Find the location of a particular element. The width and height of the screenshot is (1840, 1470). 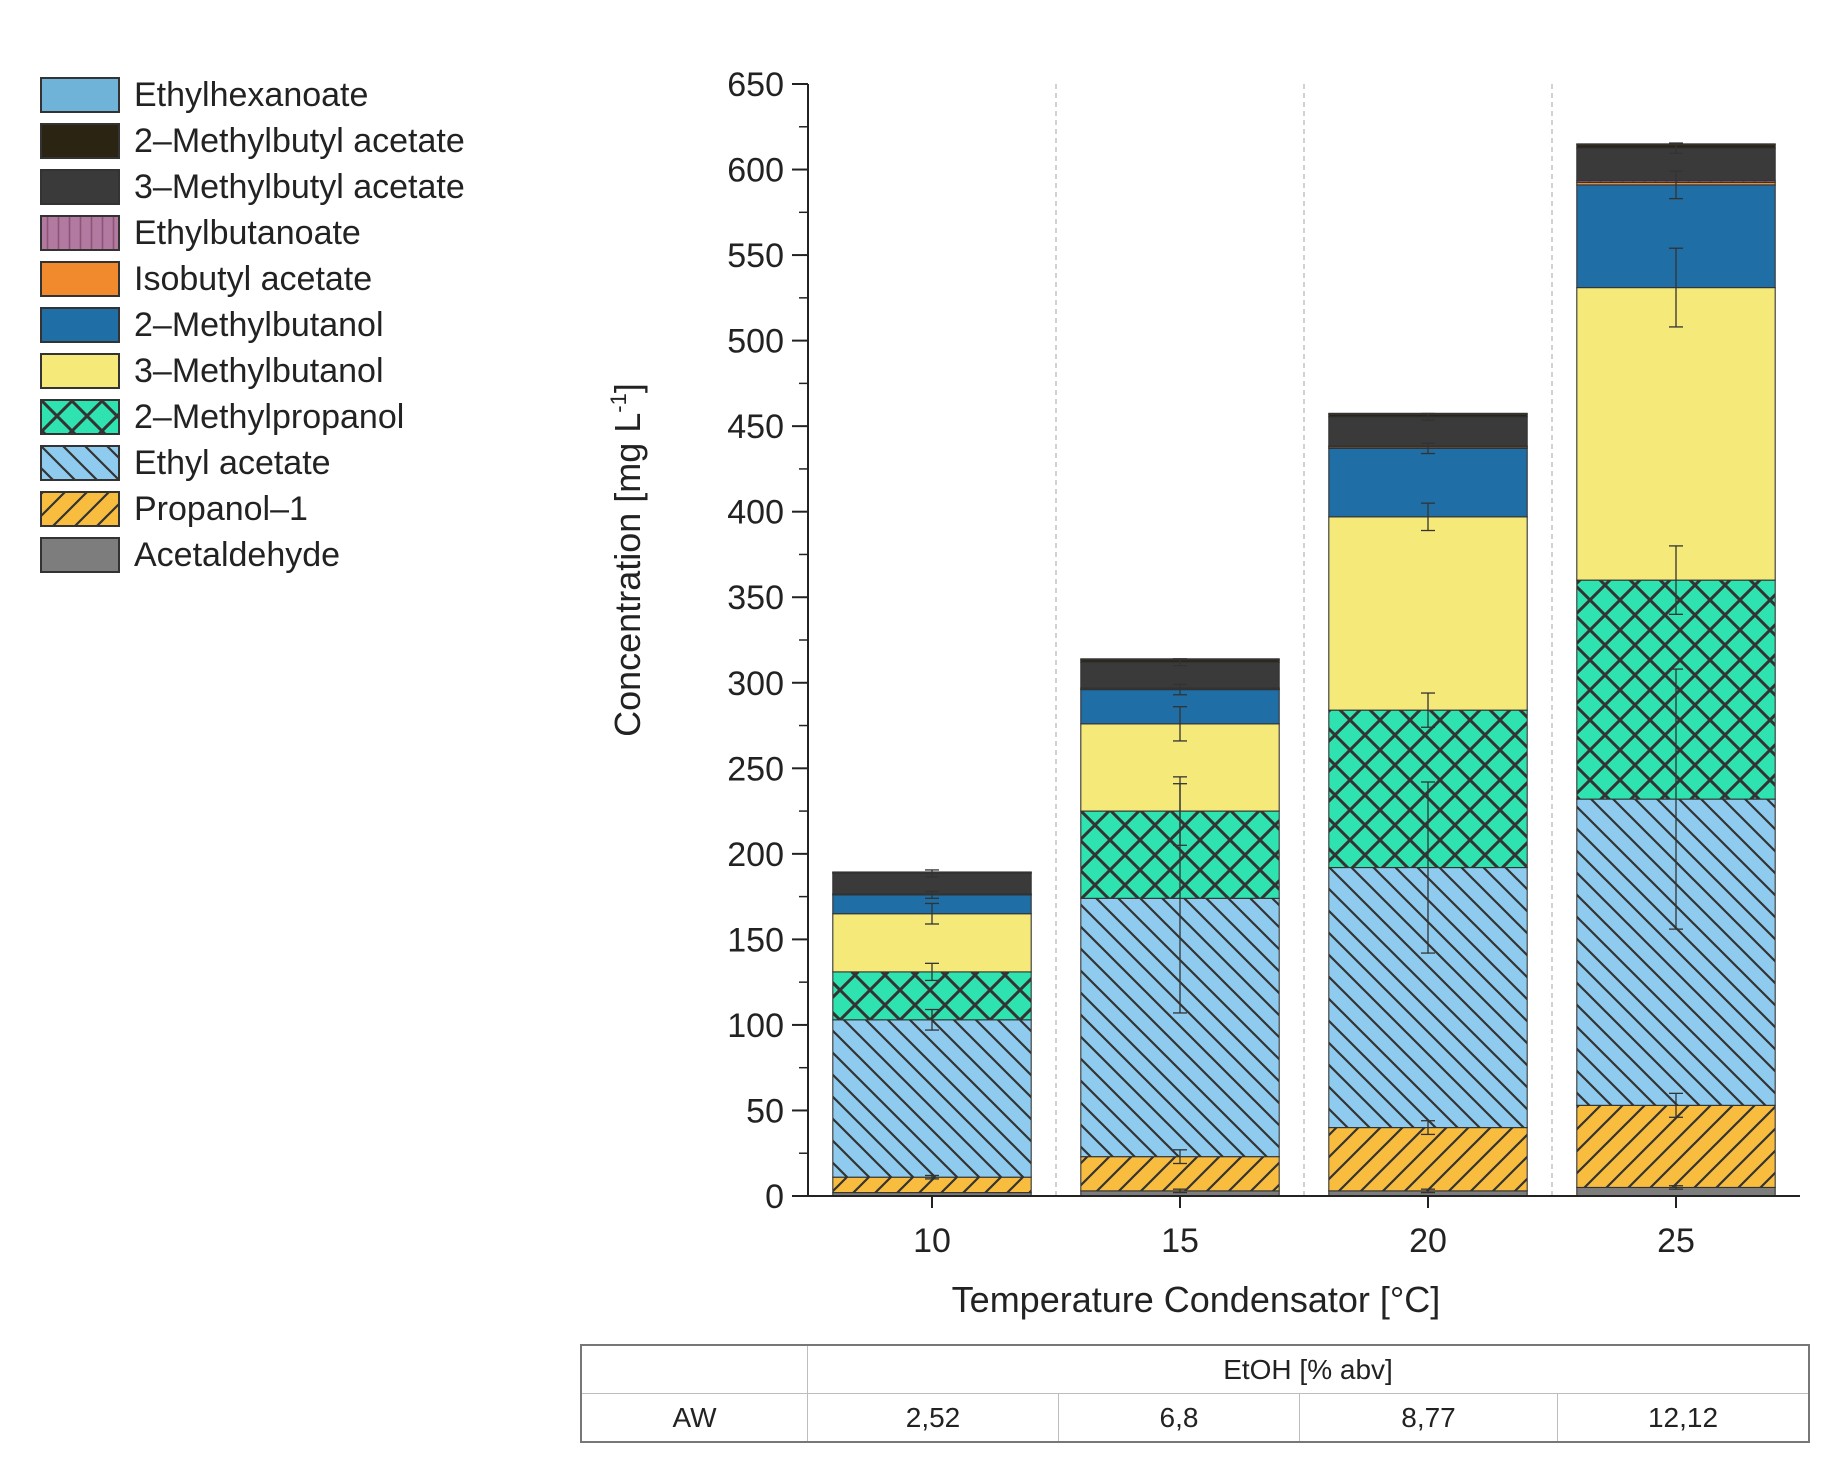

x-tick-label: 25 is located at coordinates (1676, 1241).